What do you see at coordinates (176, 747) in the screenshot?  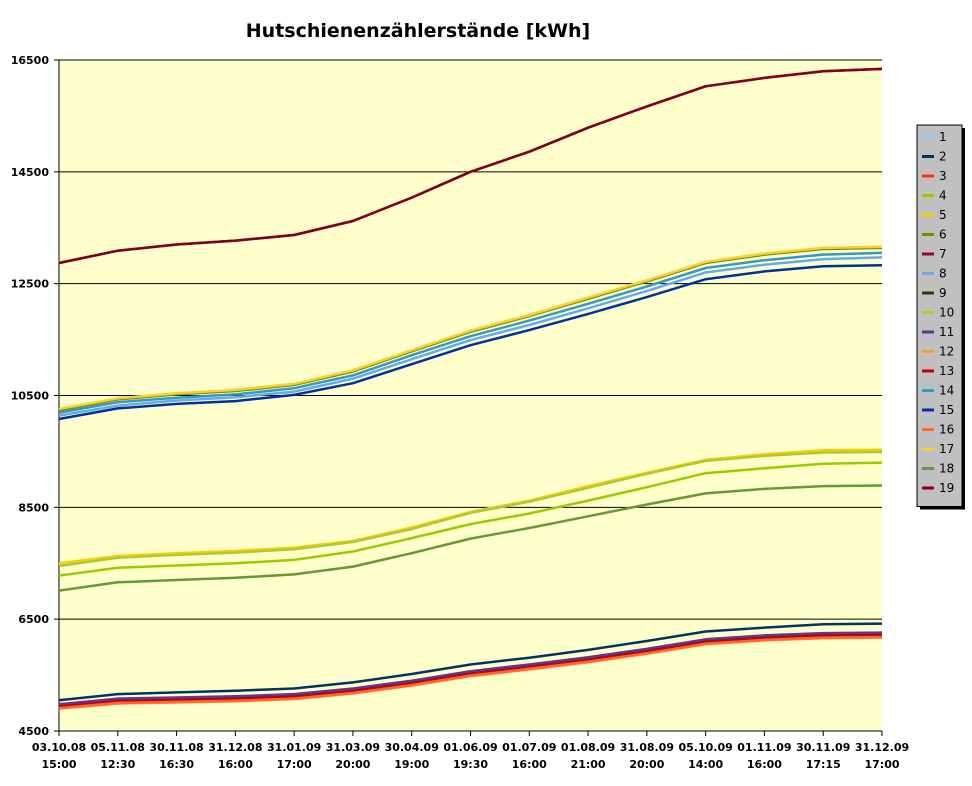 I see `x-tick-label-date: 30.11.08` at bounding box center [176, 747].